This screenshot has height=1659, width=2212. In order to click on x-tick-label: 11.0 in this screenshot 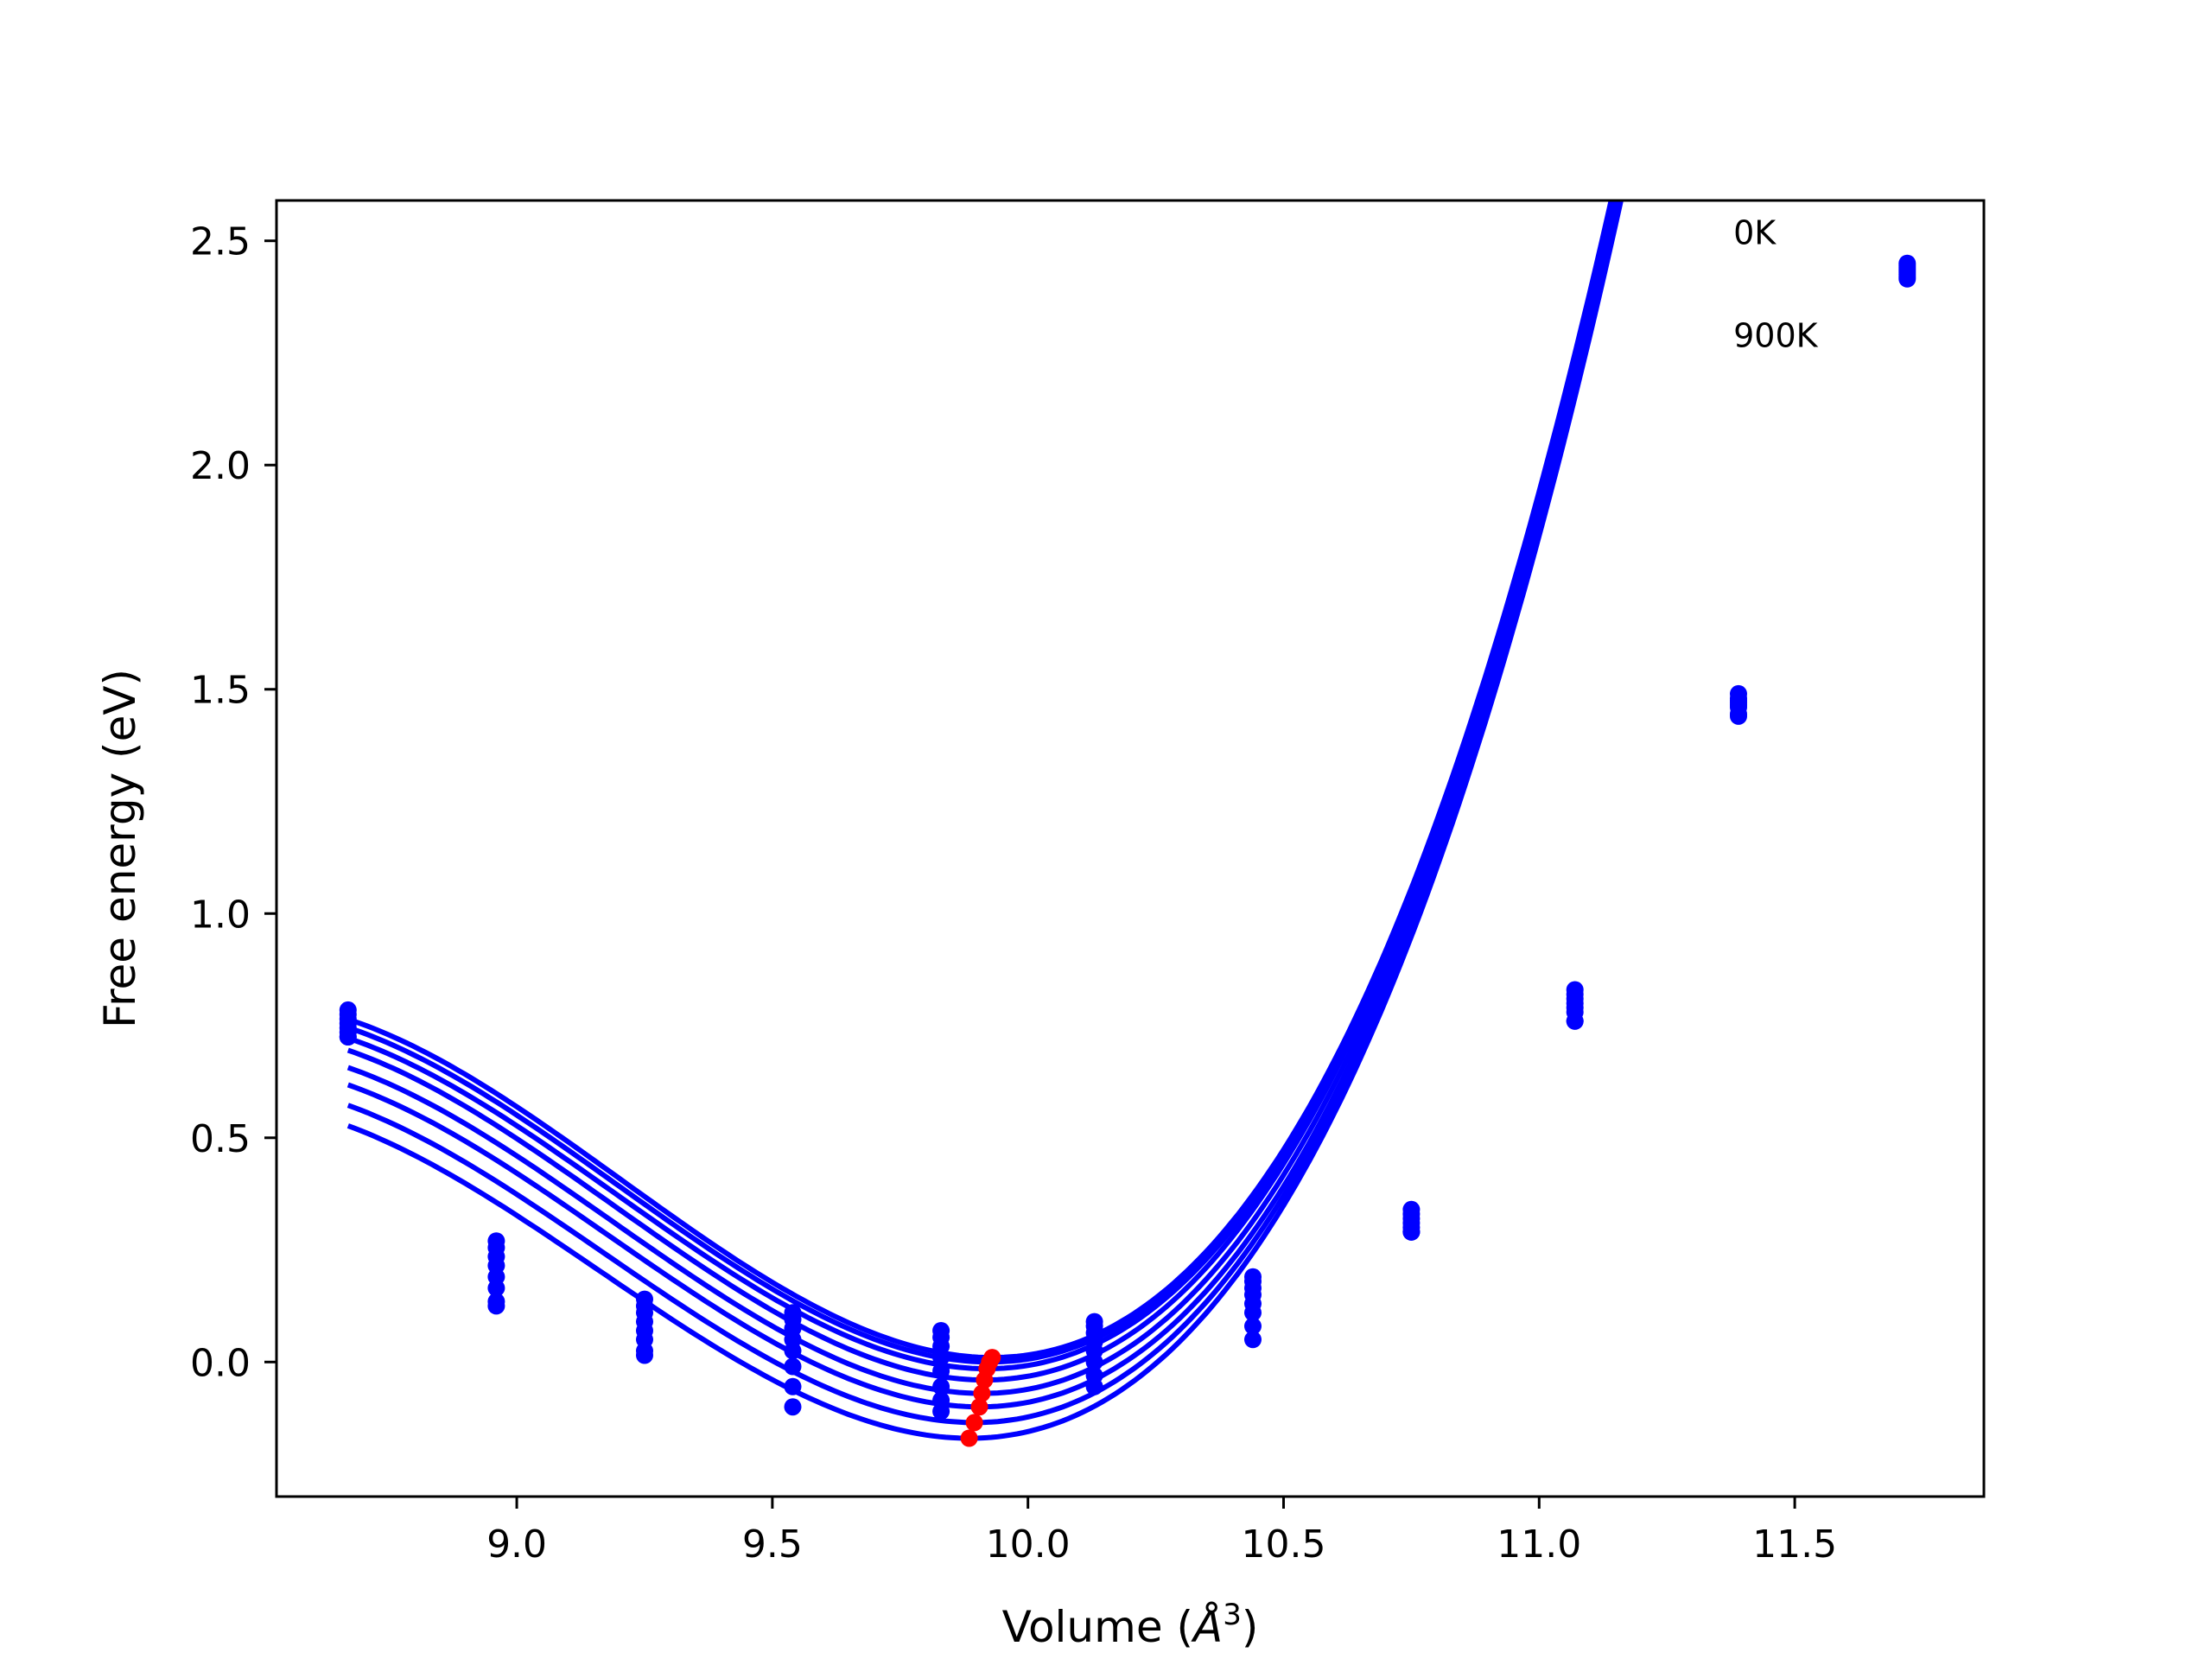, I will do `click(1539, 1544)`.